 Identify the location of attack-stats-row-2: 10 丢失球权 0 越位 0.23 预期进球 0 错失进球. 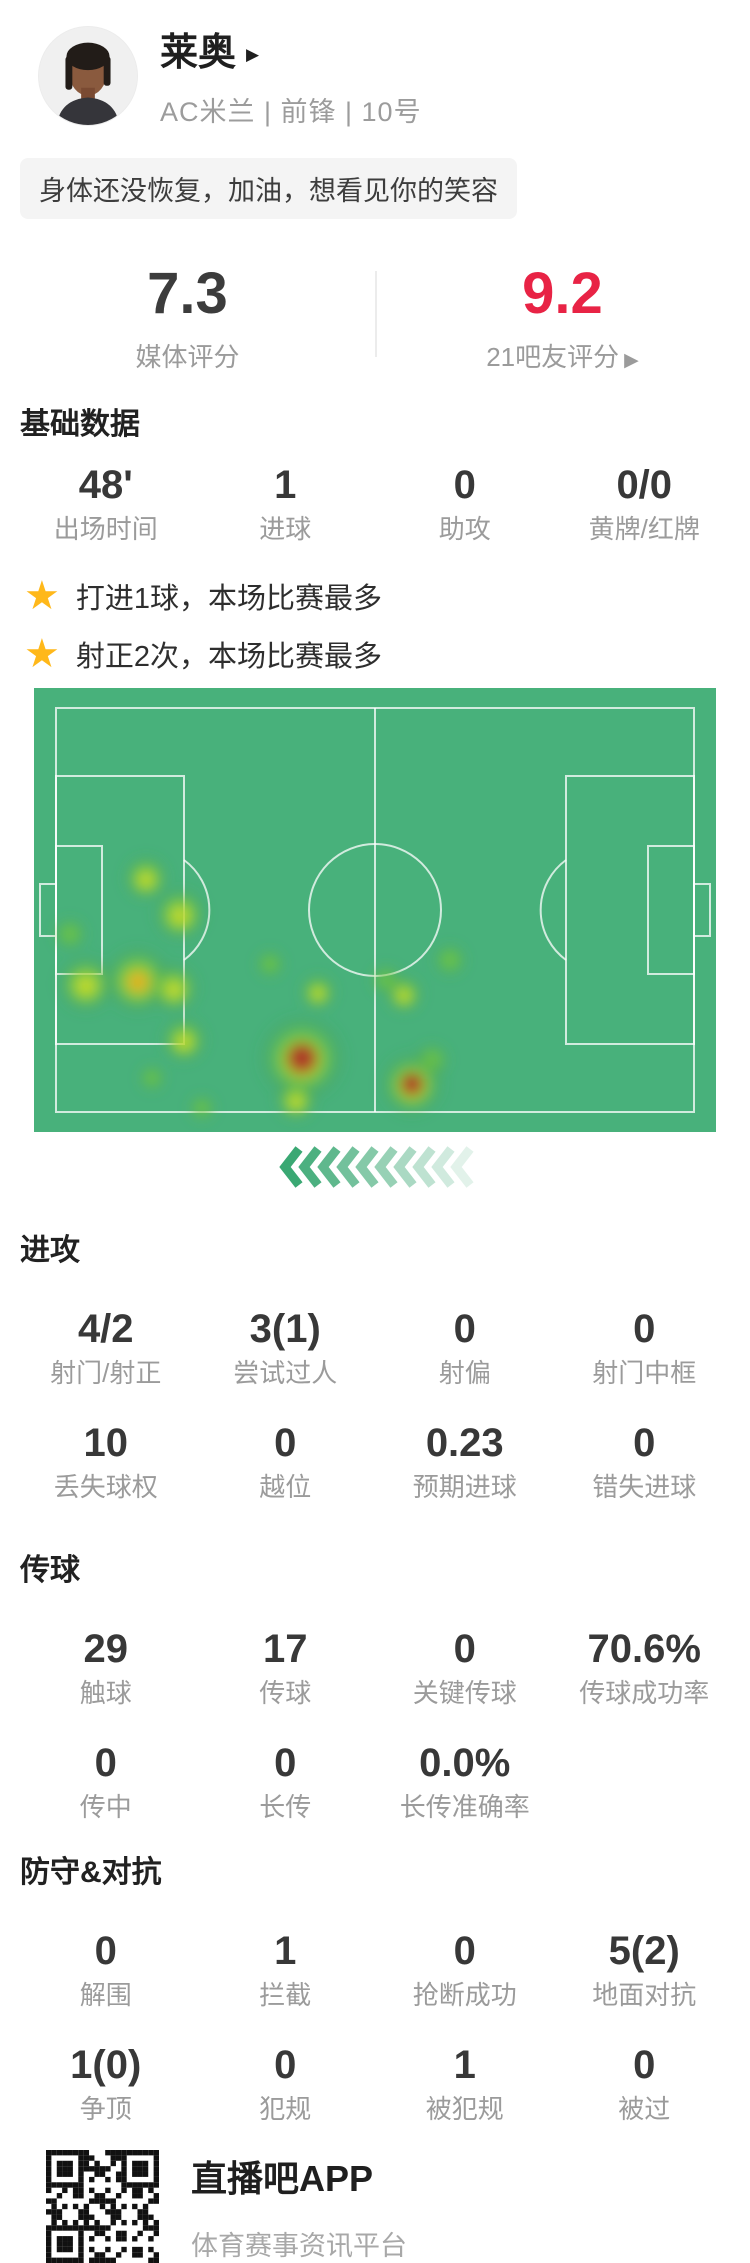
(375, 1461).